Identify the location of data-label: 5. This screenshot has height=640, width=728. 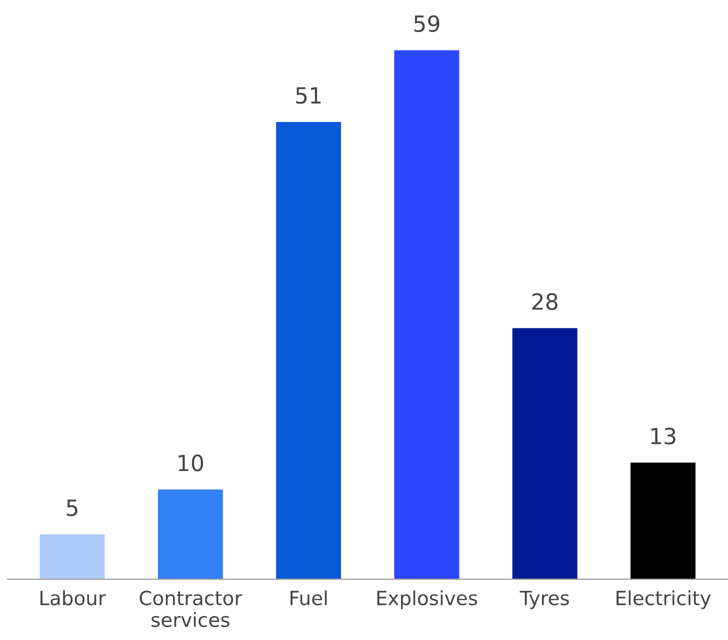
(72, 508).